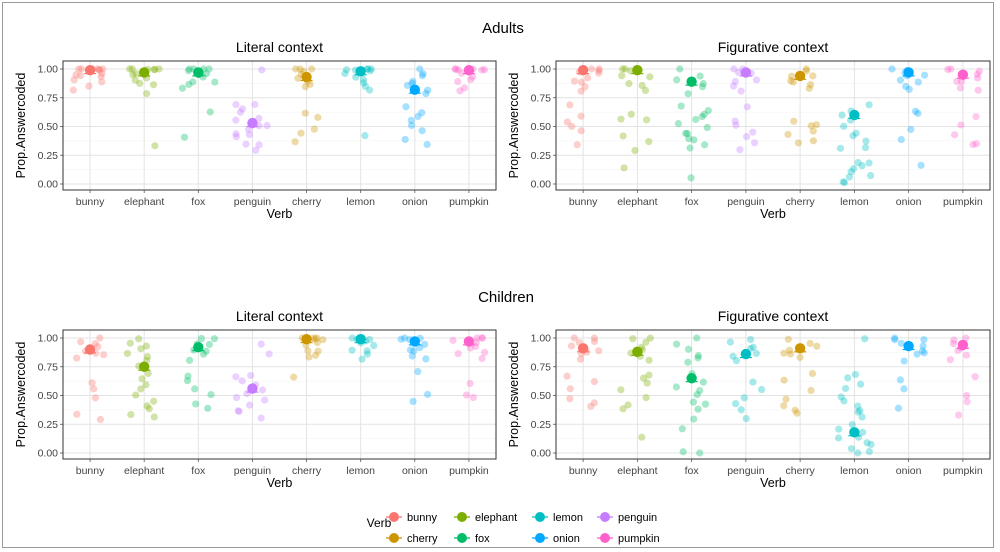 Image resolution: width=1000 pixels, height=552 pixels. What do you see at coordinates (692, 202) in the screenshot?
I see `x-tick-label: fox` at bounding box center [692, 202].